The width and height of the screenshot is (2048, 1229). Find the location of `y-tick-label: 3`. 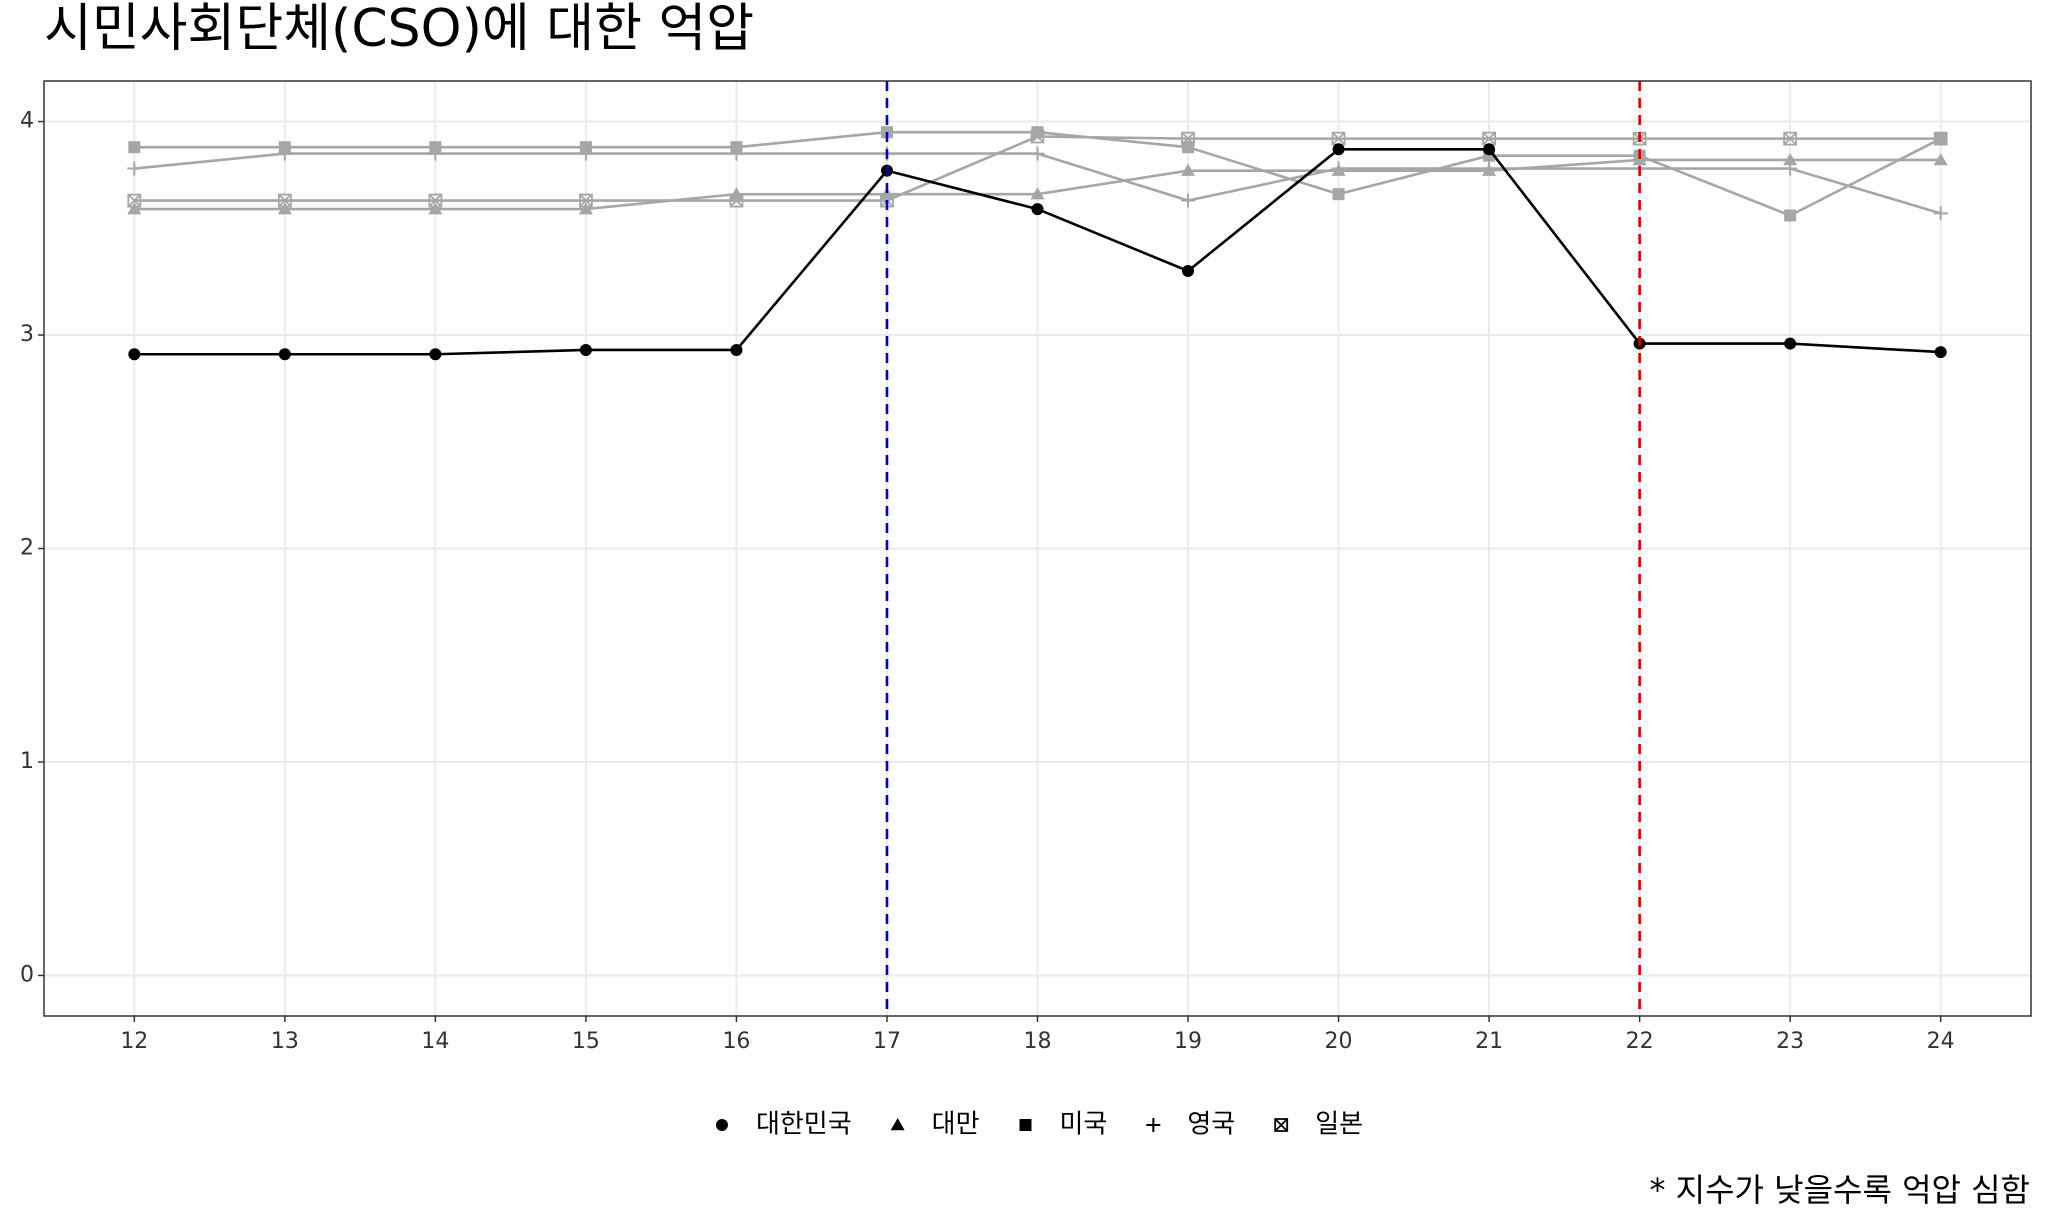

y-tick-label: 3 is located at coordinates (27, 334).